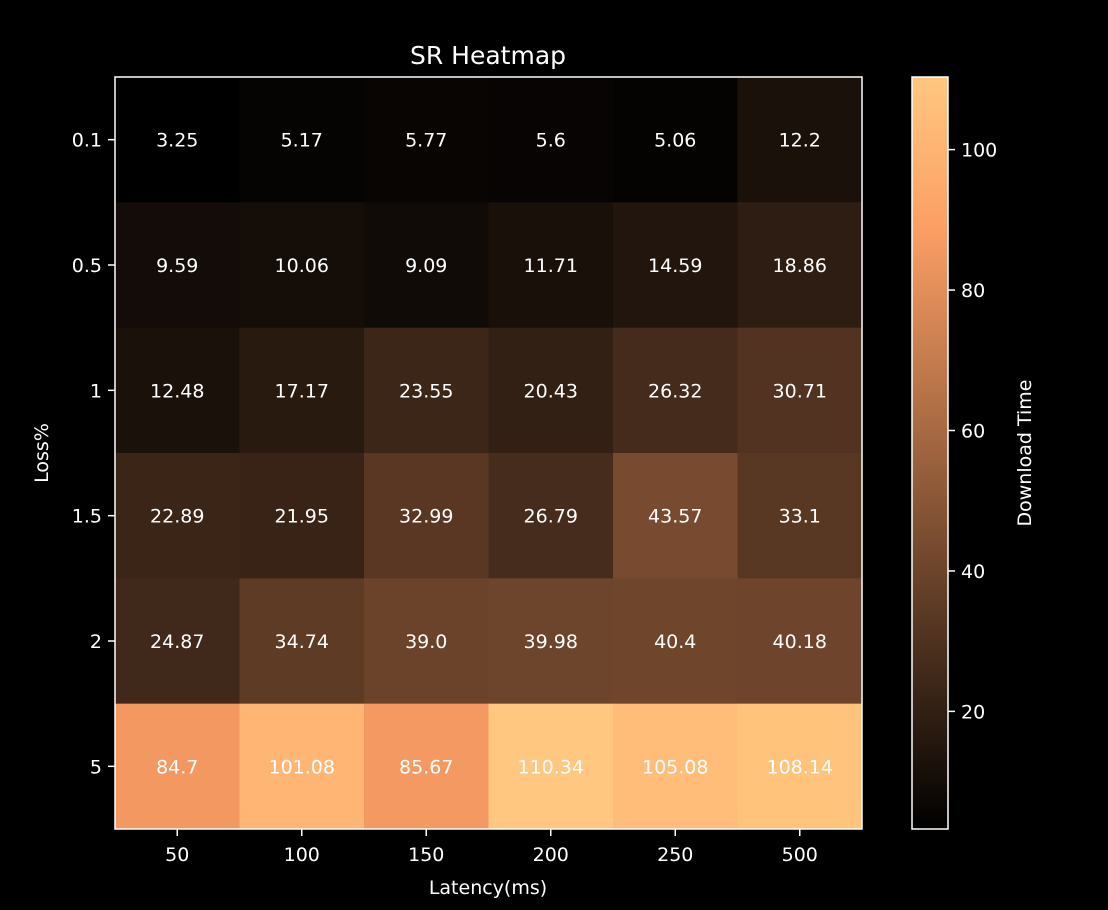 This screenshot has width=1108, height=910. What do you see at coordinates (96, 391) in the screenshot?
I see `y-tick-label: 1` at bounding box center [96, 391].